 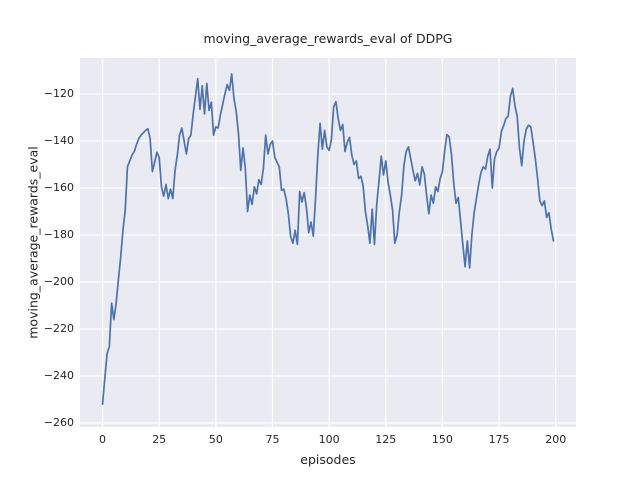 I want to click on x-tick-label: 50, so click(x=215, y=439).